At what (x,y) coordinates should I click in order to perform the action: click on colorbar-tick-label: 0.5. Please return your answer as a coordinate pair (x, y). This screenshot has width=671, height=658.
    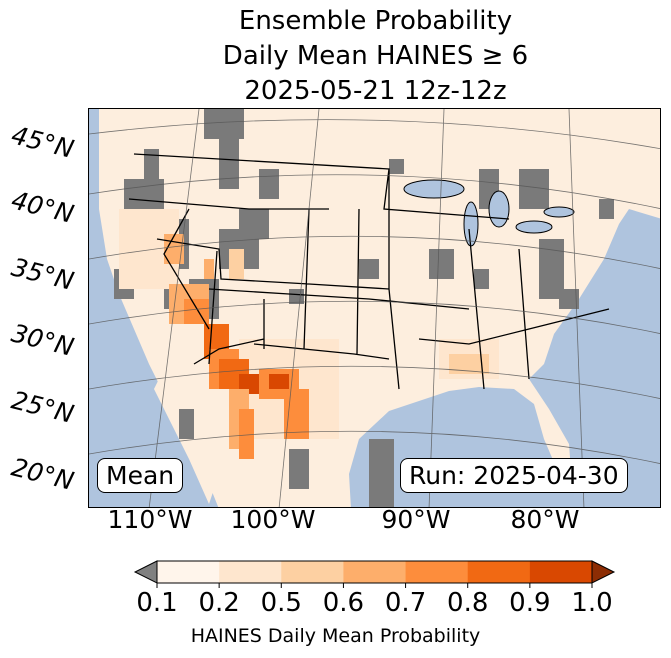
    Looking at the image, I should click on (281, 603).